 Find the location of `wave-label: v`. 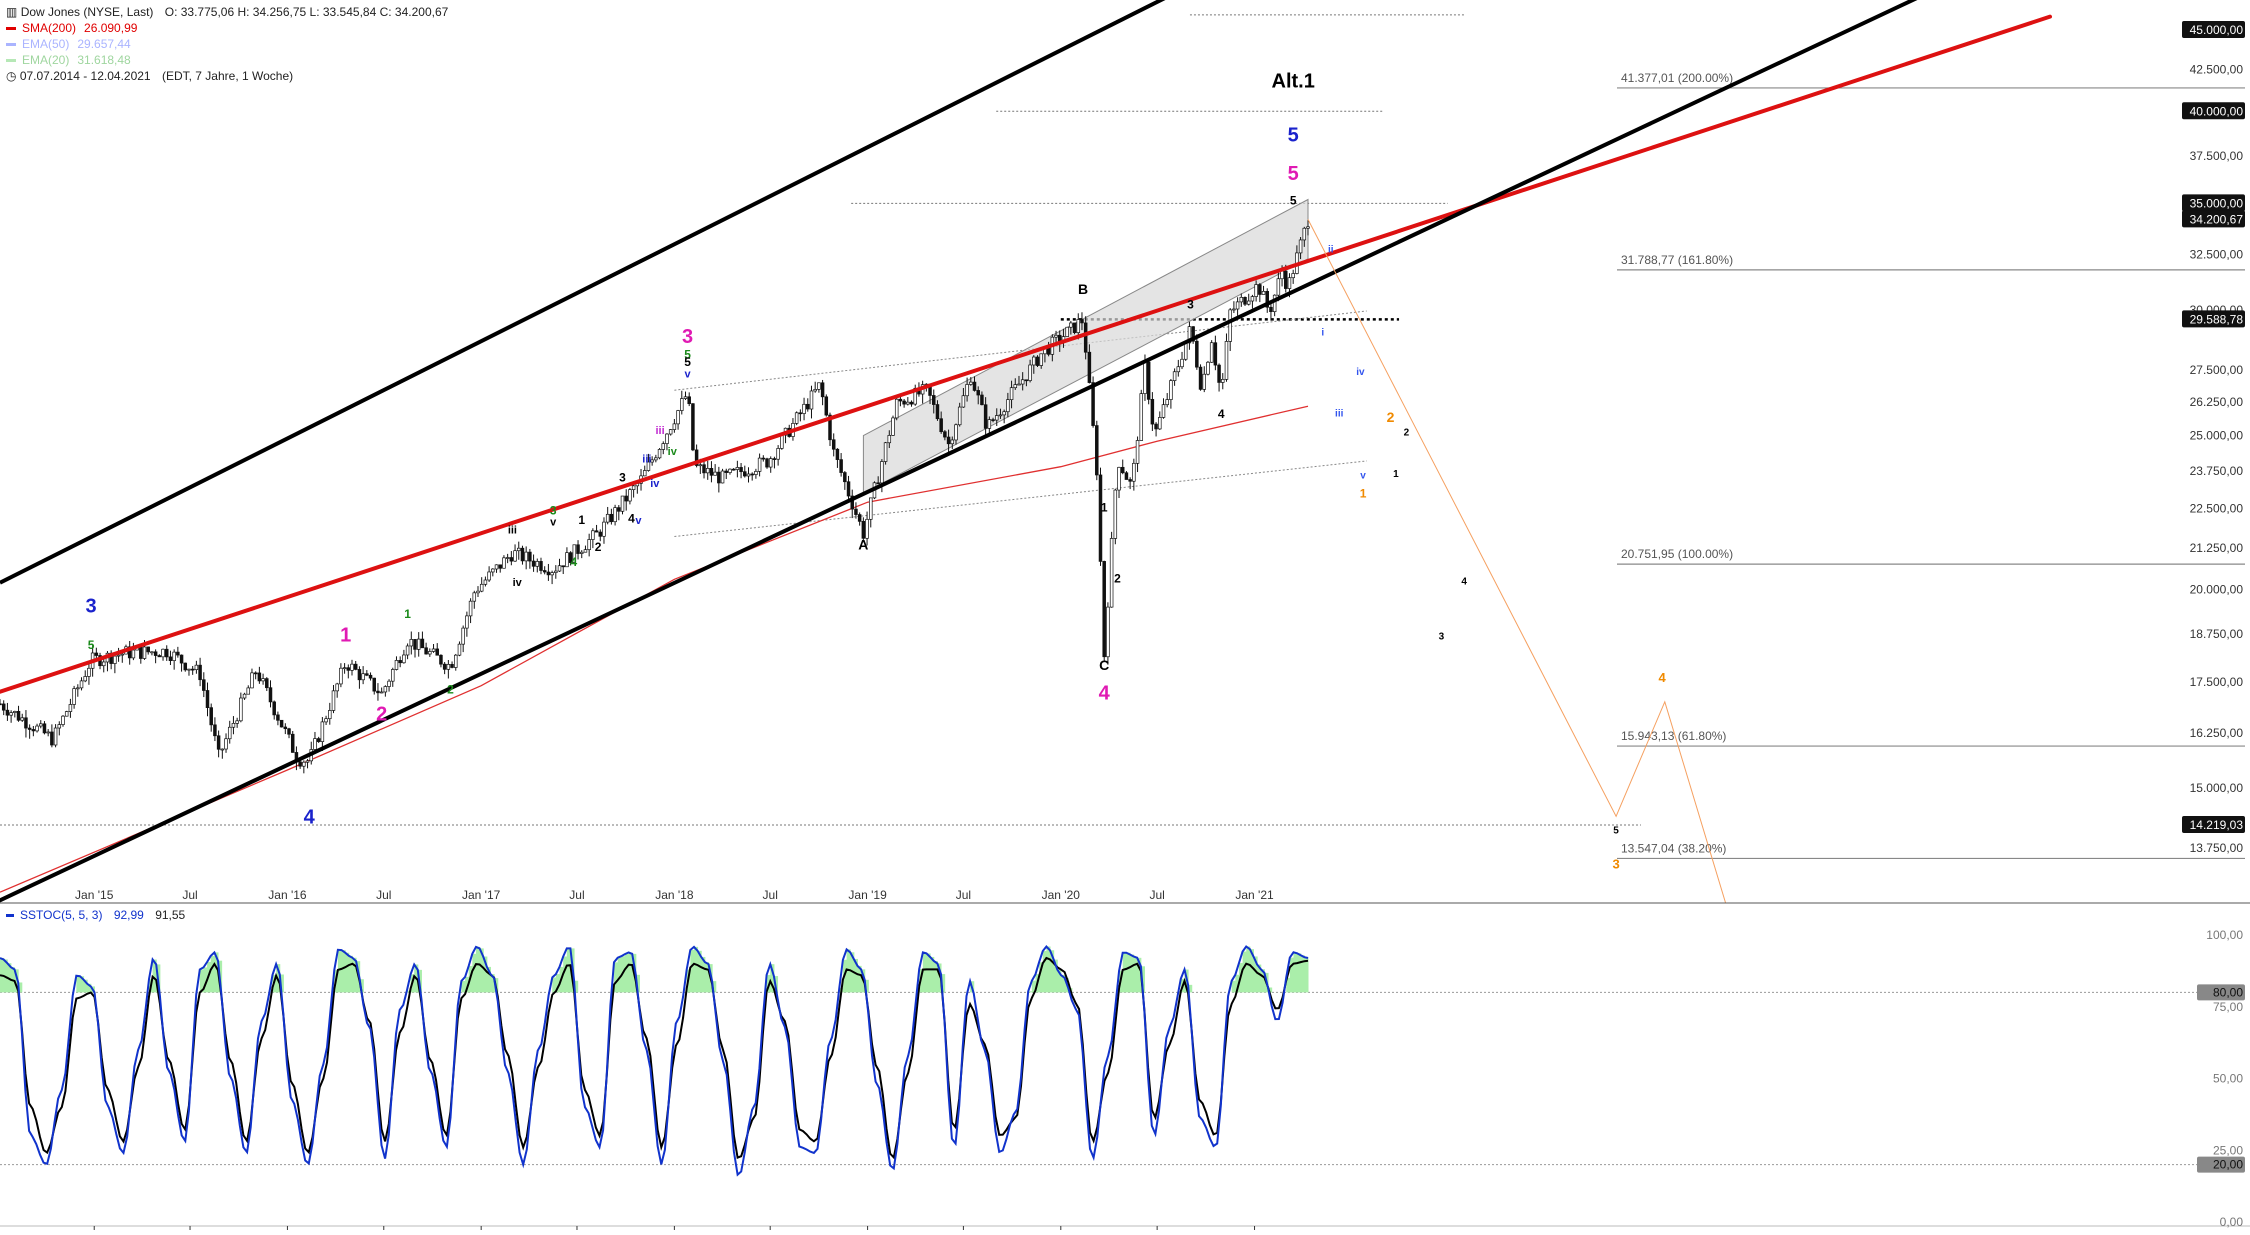

wave-label: v is located at coordinates (553, 522).